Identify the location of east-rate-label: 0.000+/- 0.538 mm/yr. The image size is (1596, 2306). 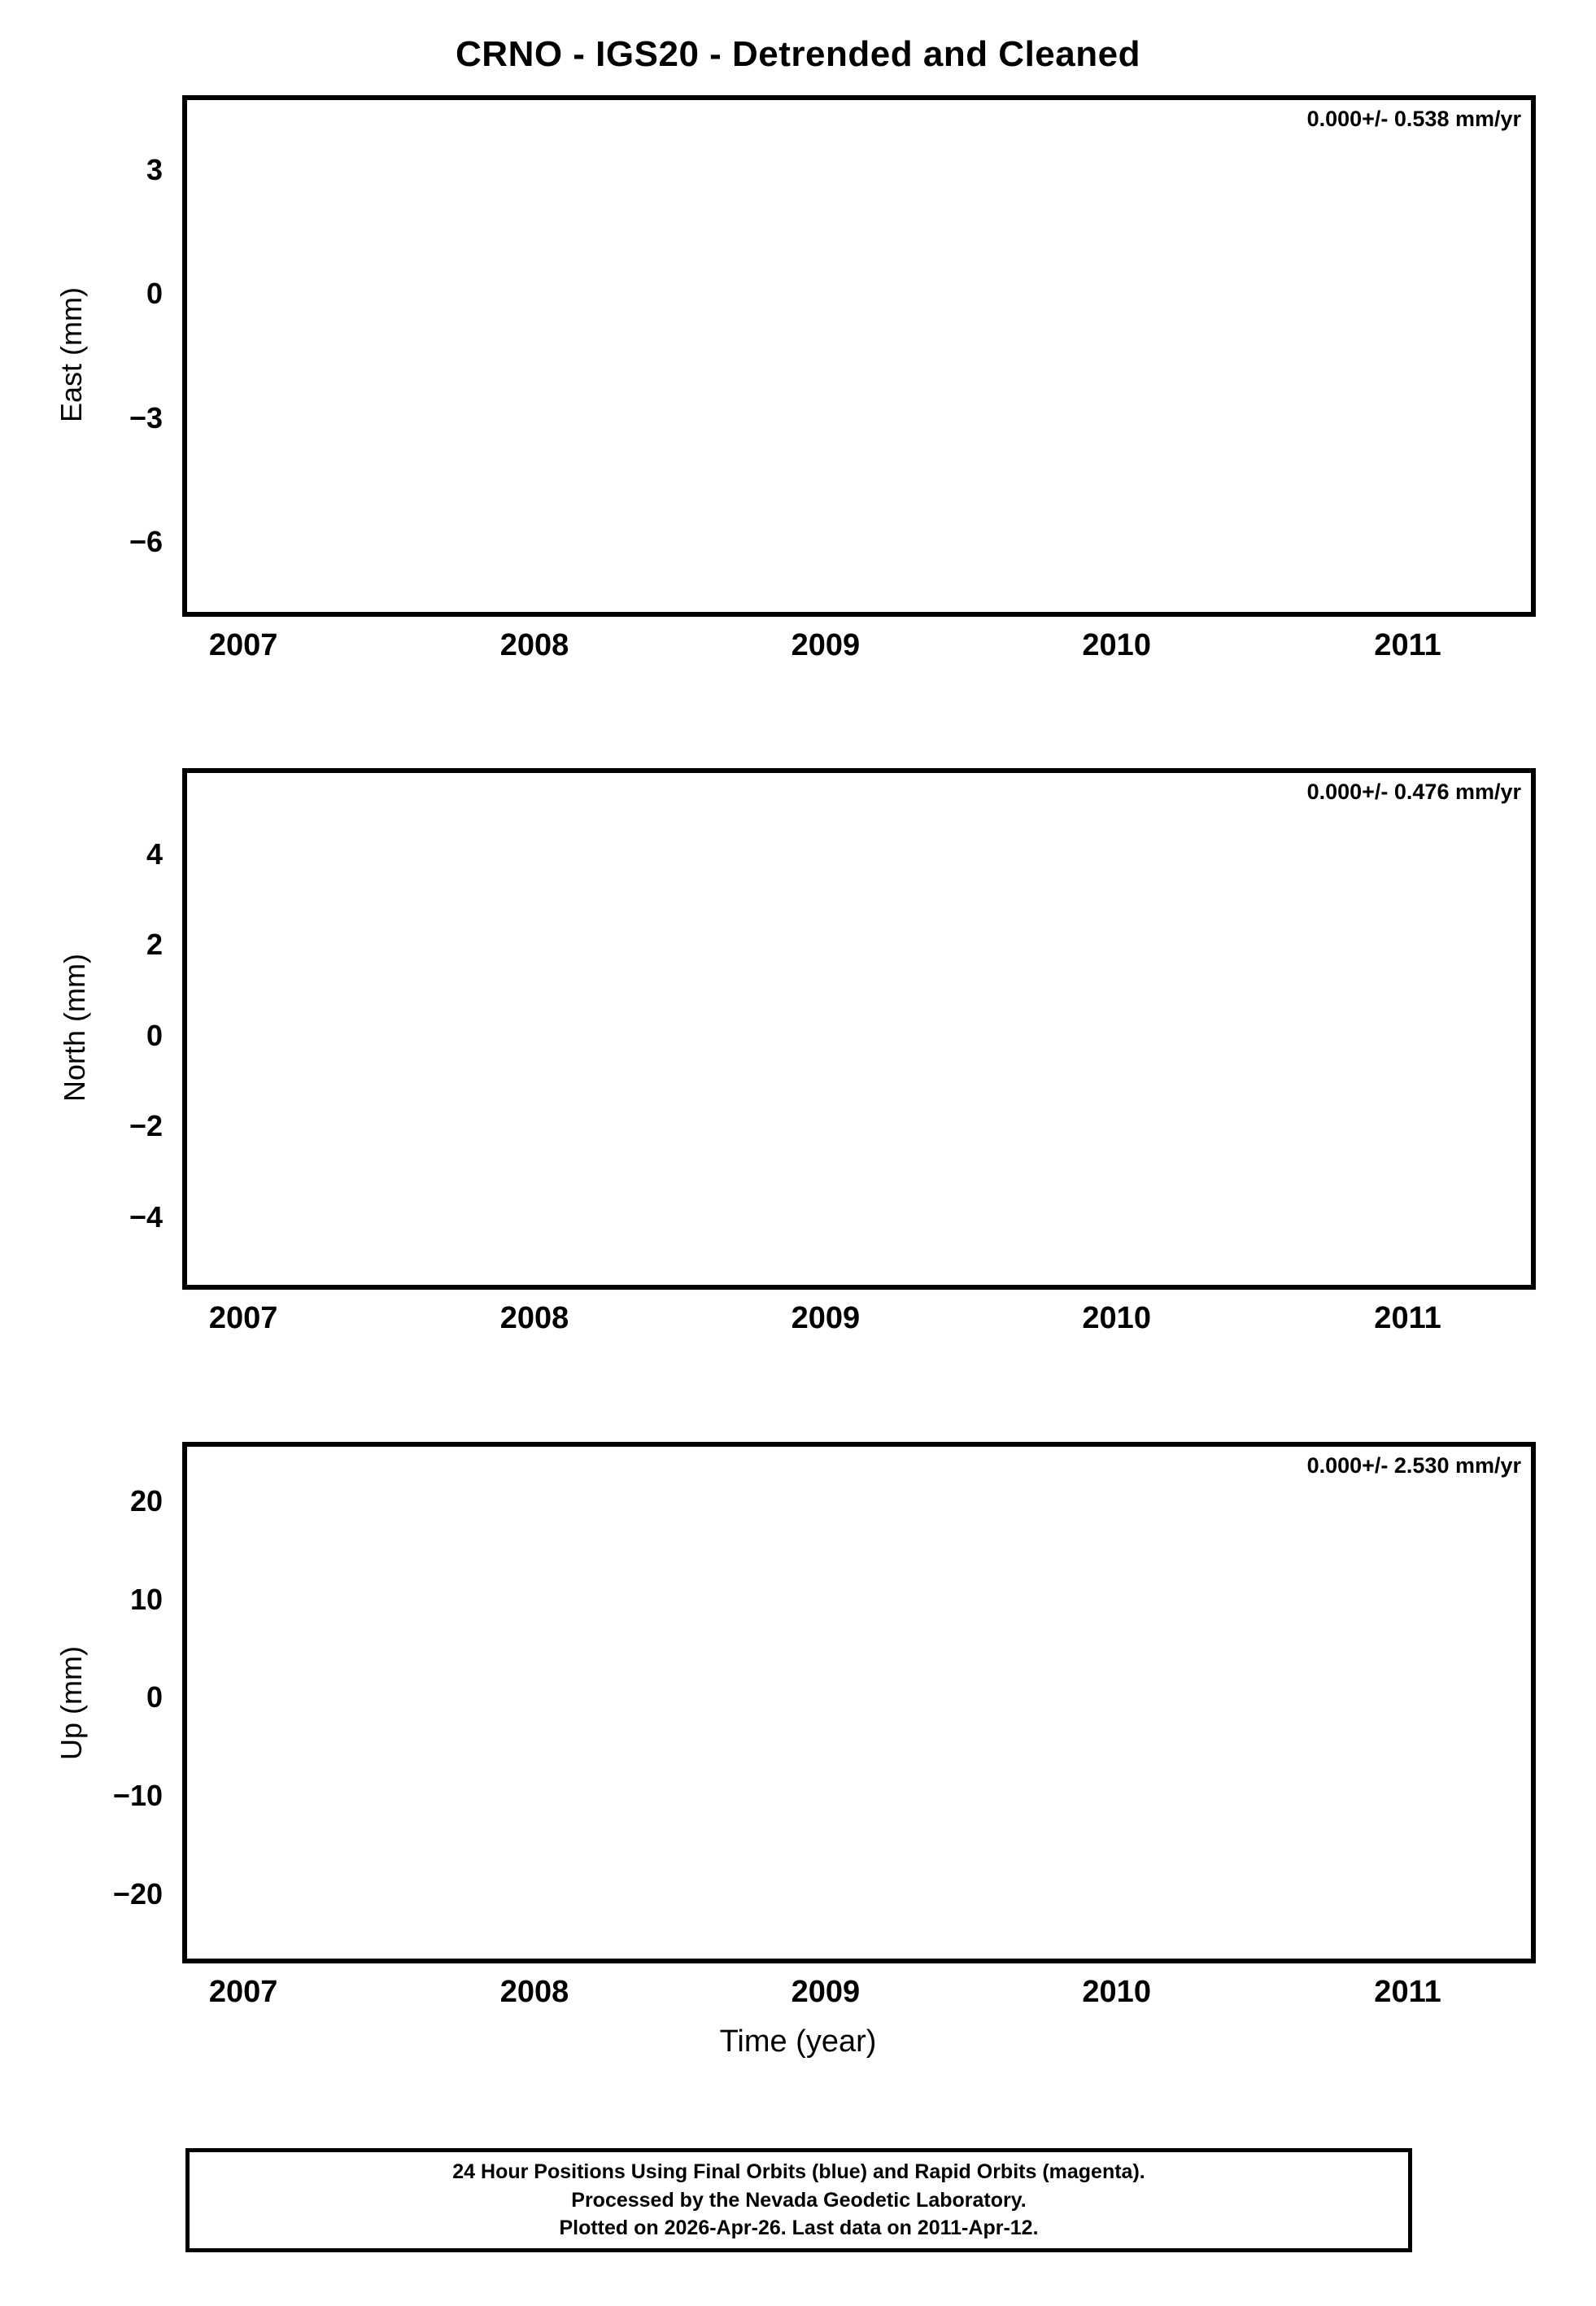
(1413, 119).